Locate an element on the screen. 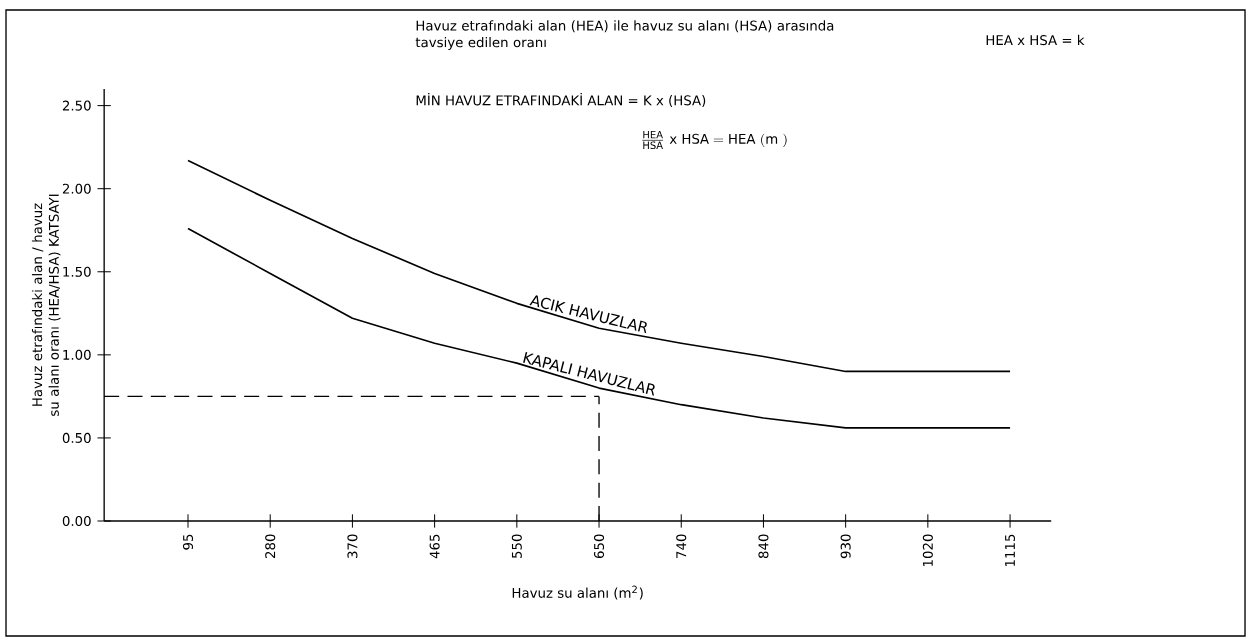 The image size is (1252, 643). text: Havuz etrafındaki alan (HEA) ile havuz su alanı (HSA) arasında tavsiye edilen oranı is located at coordinates (624, 35).